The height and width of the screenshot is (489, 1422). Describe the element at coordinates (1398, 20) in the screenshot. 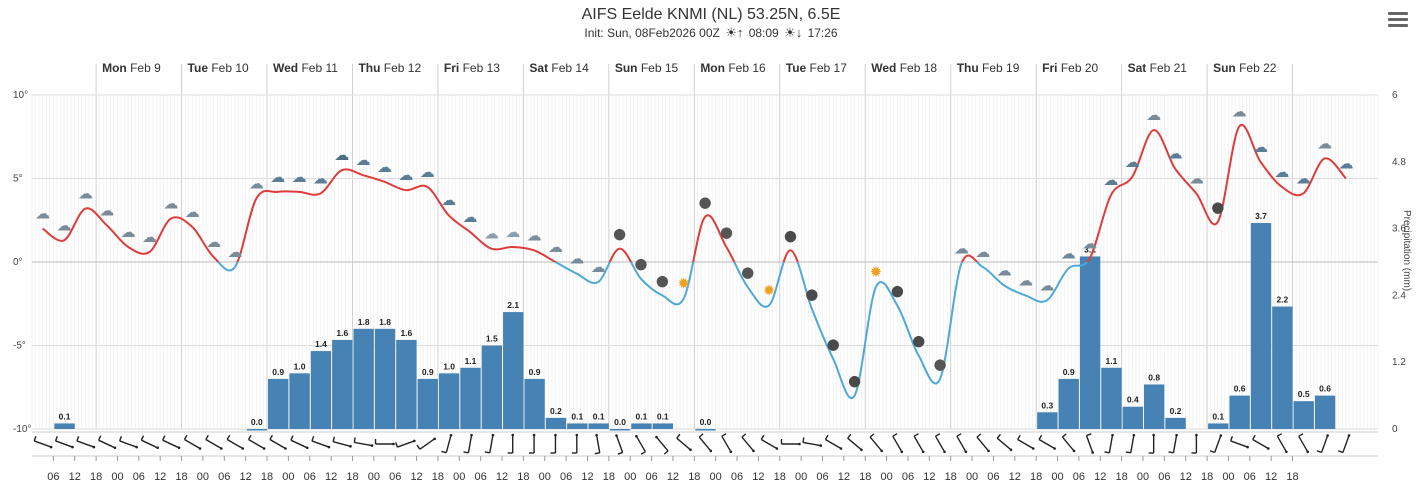

I see `hamburger-menu-icon` at that location.